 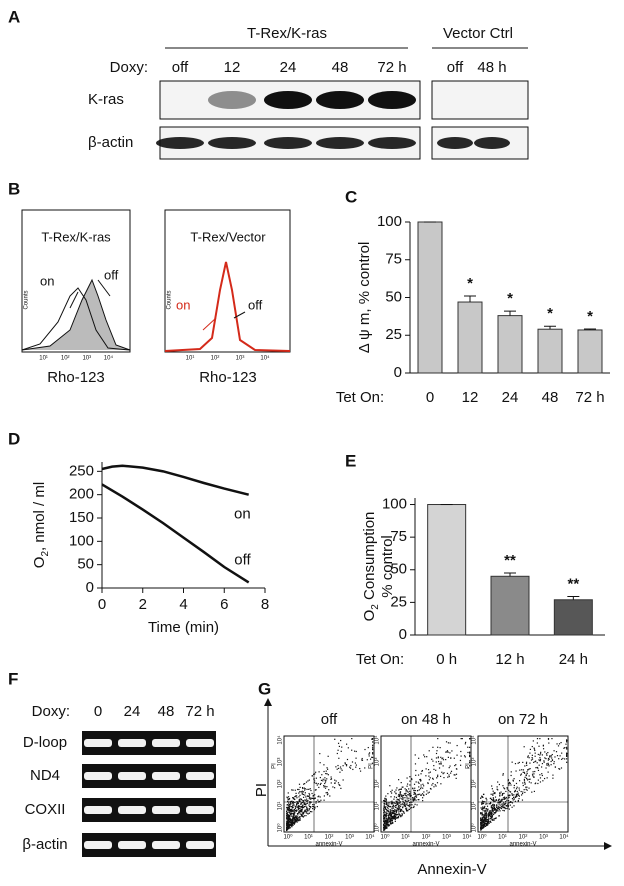 I want to click on dots, so click(x=427, y=784).